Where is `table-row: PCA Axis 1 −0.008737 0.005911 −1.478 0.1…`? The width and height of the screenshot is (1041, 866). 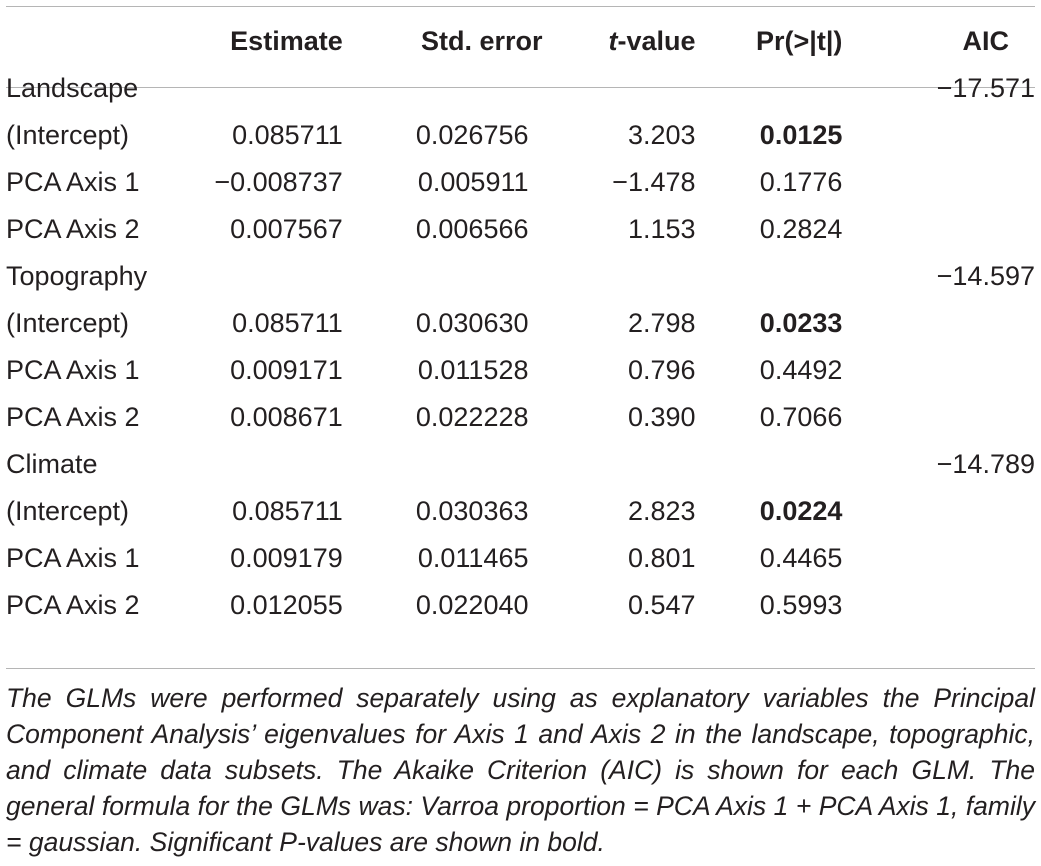
table-row: PCA Axis 1 −0.008737 0.005911 −1.478 0.1… is located at coordinates (520, 182).